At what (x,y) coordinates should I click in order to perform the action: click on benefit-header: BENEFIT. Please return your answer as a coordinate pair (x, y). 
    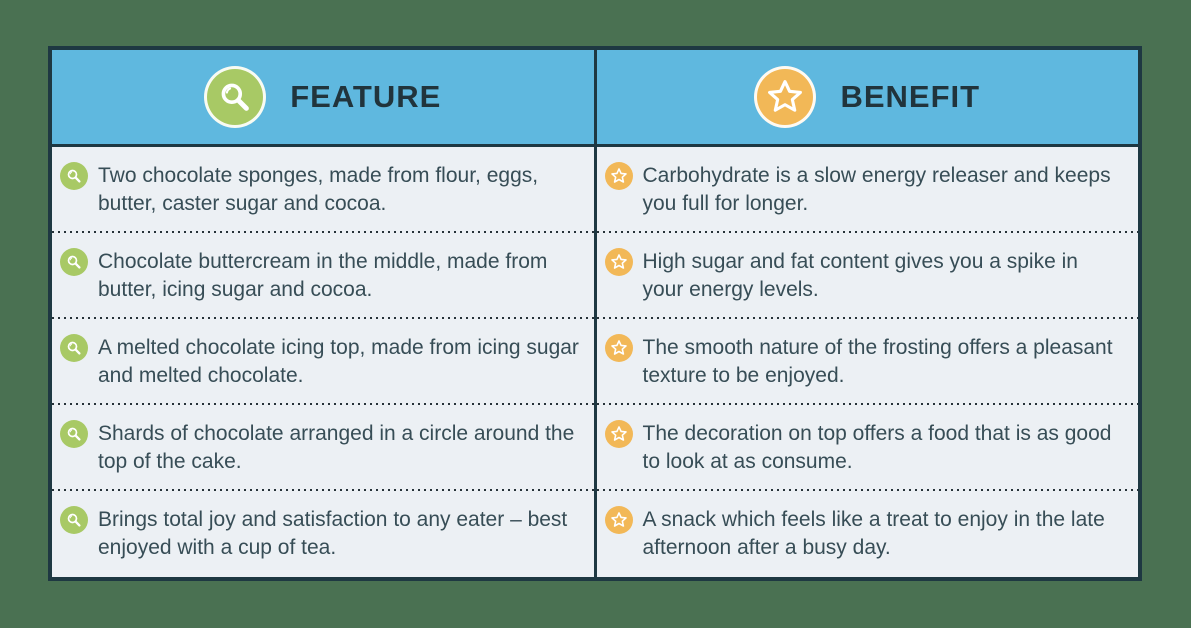
    Looking at the image, I should click on (867, 98).